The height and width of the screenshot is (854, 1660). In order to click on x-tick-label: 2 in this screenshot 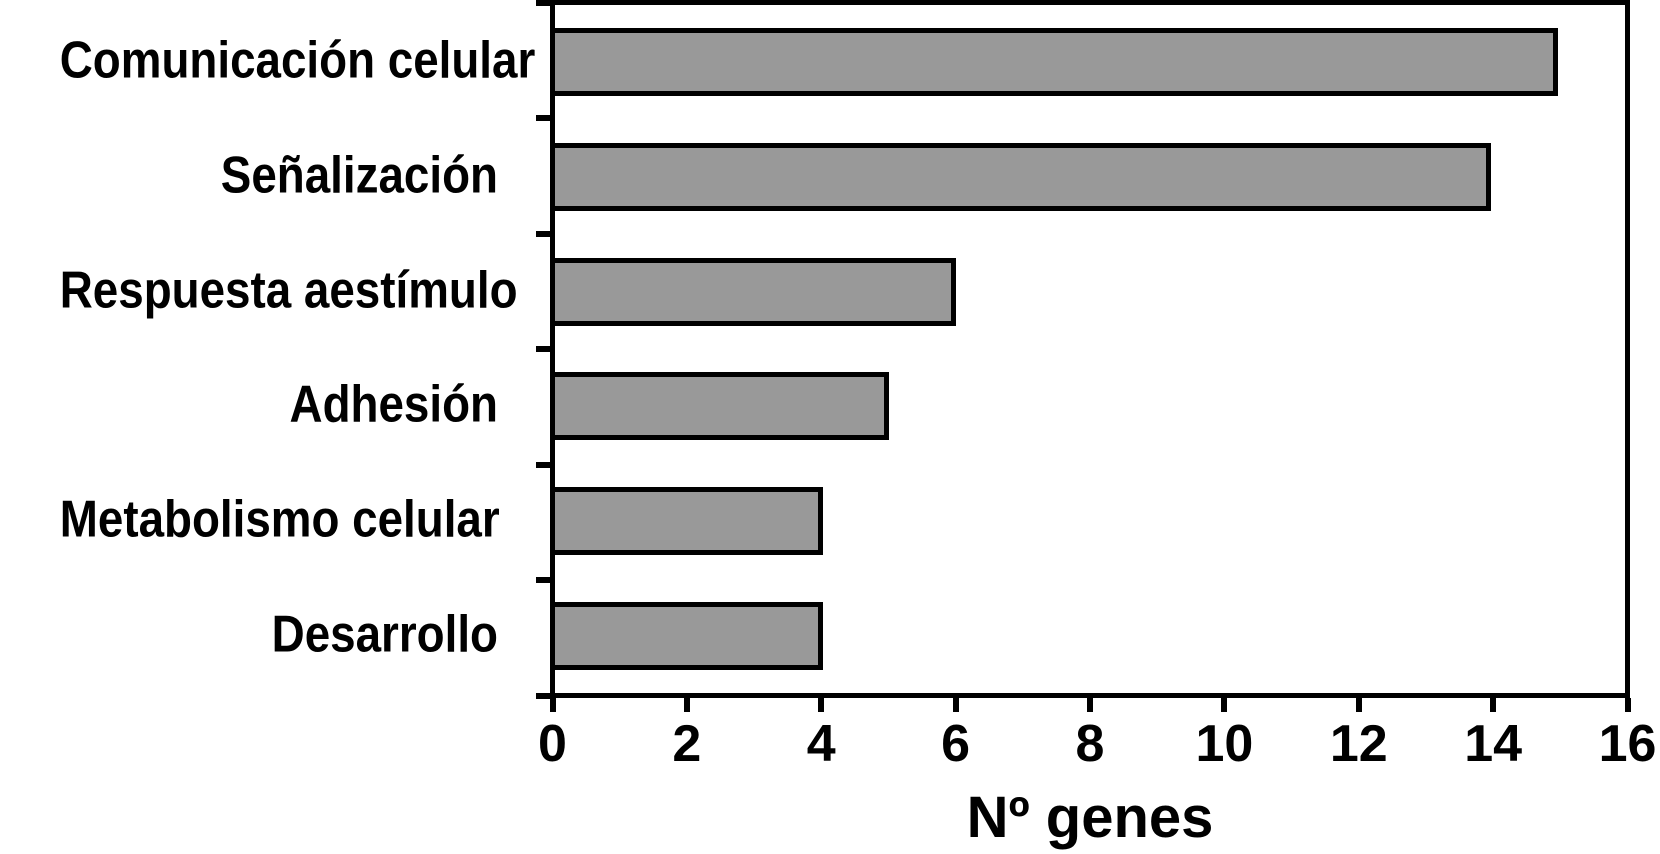, I will do `click(687, 744)`.